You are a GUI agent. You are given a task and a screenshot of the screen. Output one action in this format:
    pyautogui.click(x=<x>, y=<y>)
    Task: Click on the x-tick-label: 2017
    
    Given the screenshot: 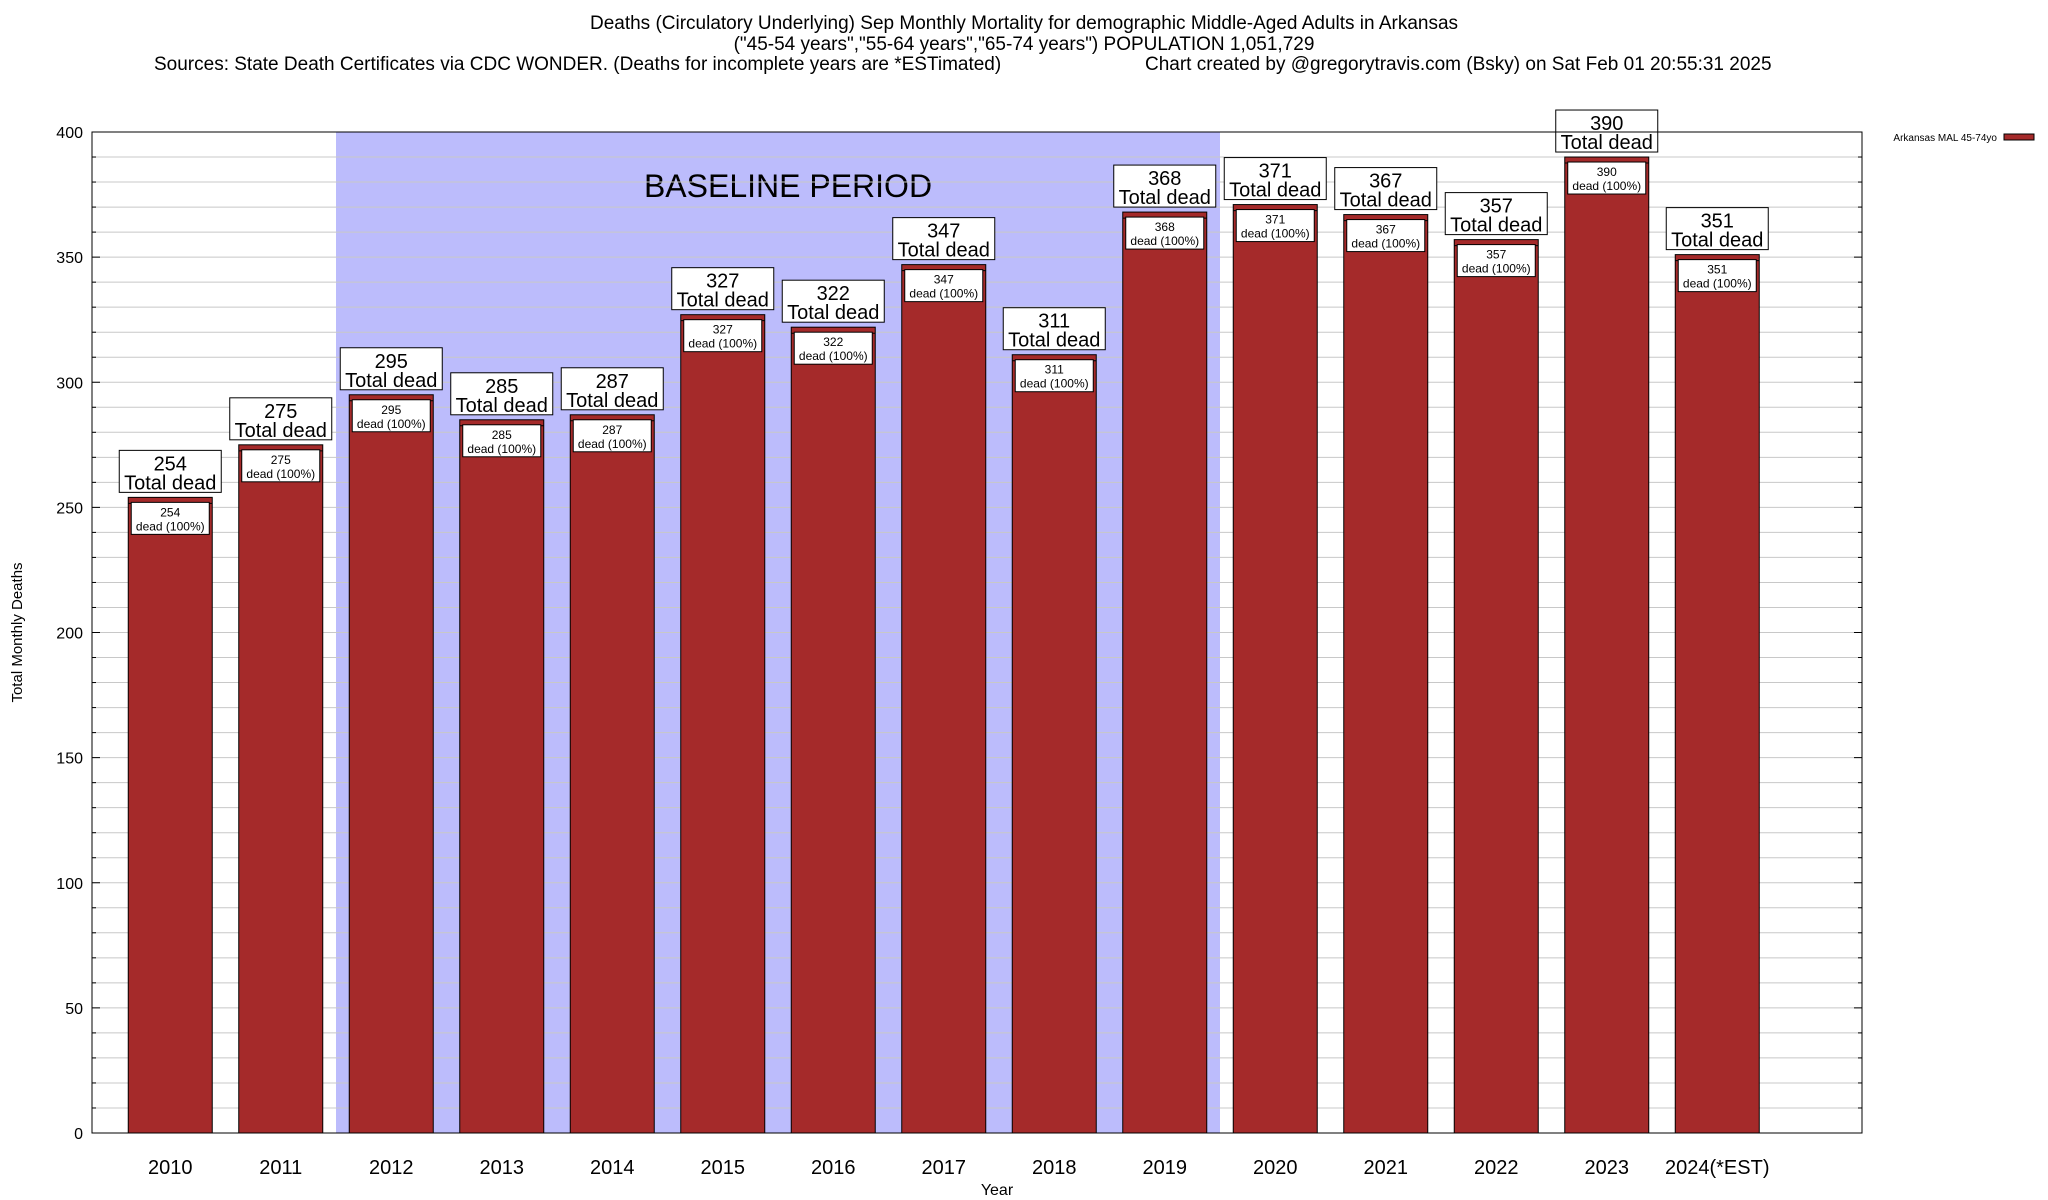 What is the action you would take?
    pyautogui.click(x=944, y=1168)
    